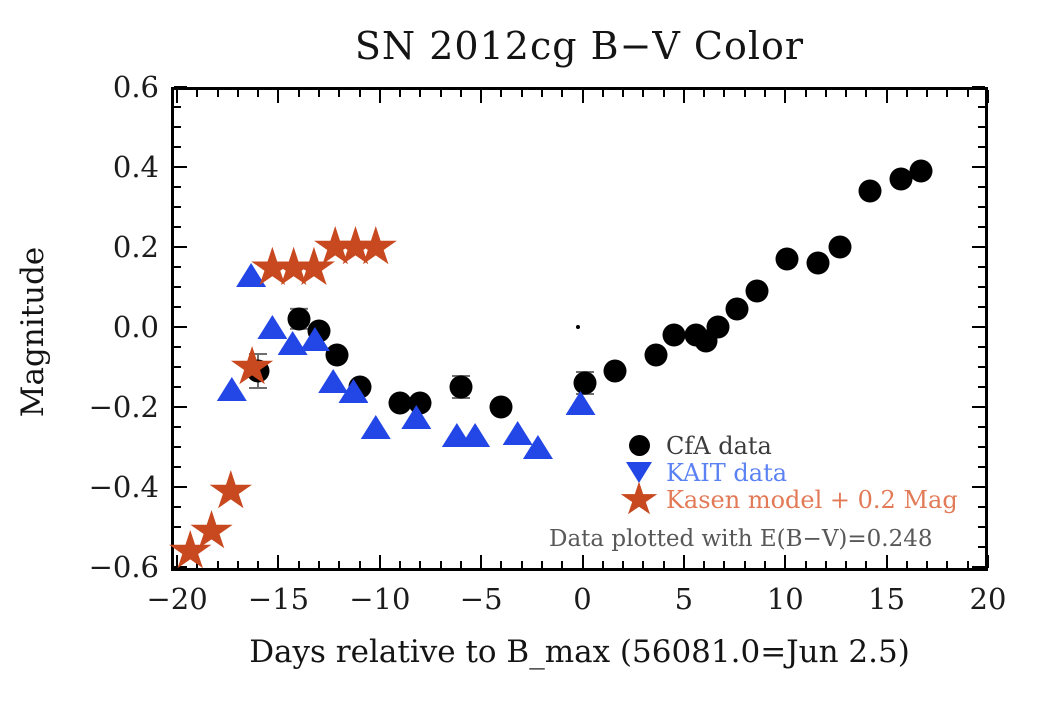  Describe the element at coordinates (741, 539) in the screenshot. I see `extinction-annotation: Data plotted with E(B−V)=0.248` at that location.